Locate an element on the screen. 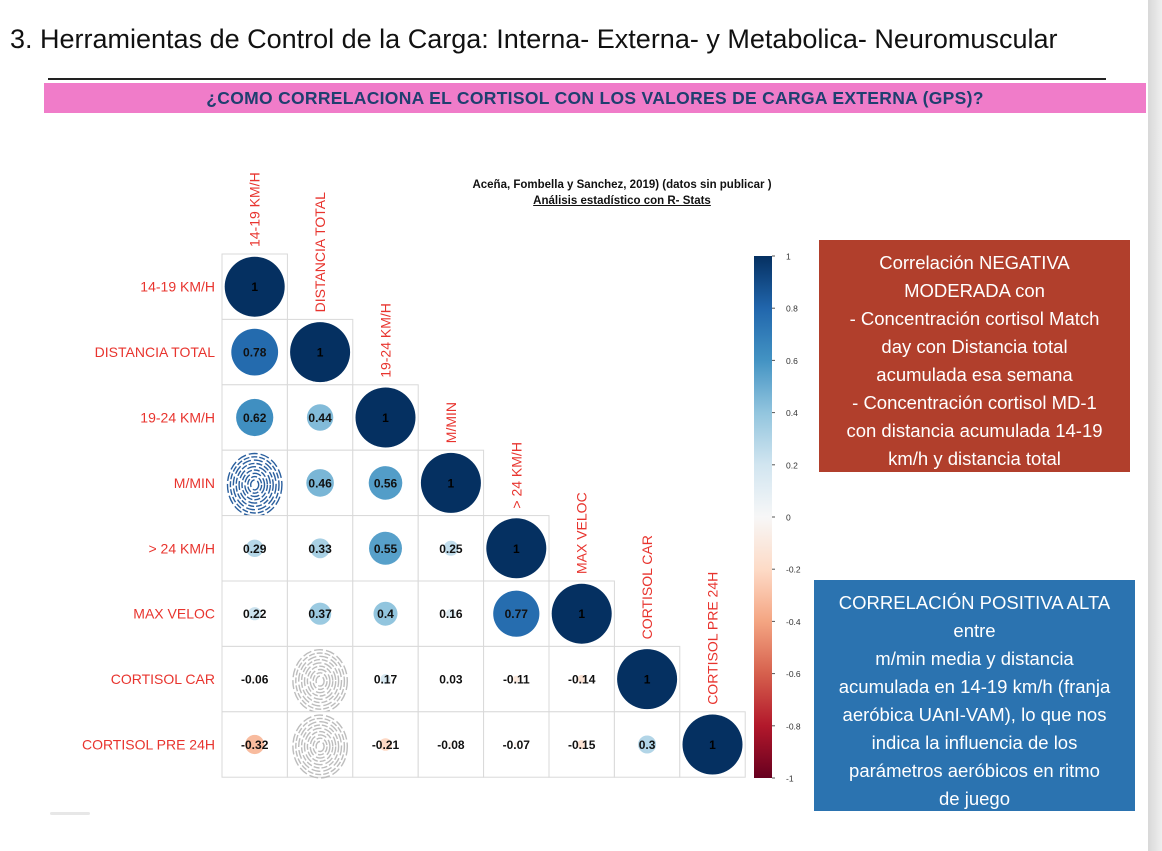 Image resolution: width=1162 pixels, height=851 pixels. negative-note-line: Correlación NEGATIVA is located at coordinates (974, 262).